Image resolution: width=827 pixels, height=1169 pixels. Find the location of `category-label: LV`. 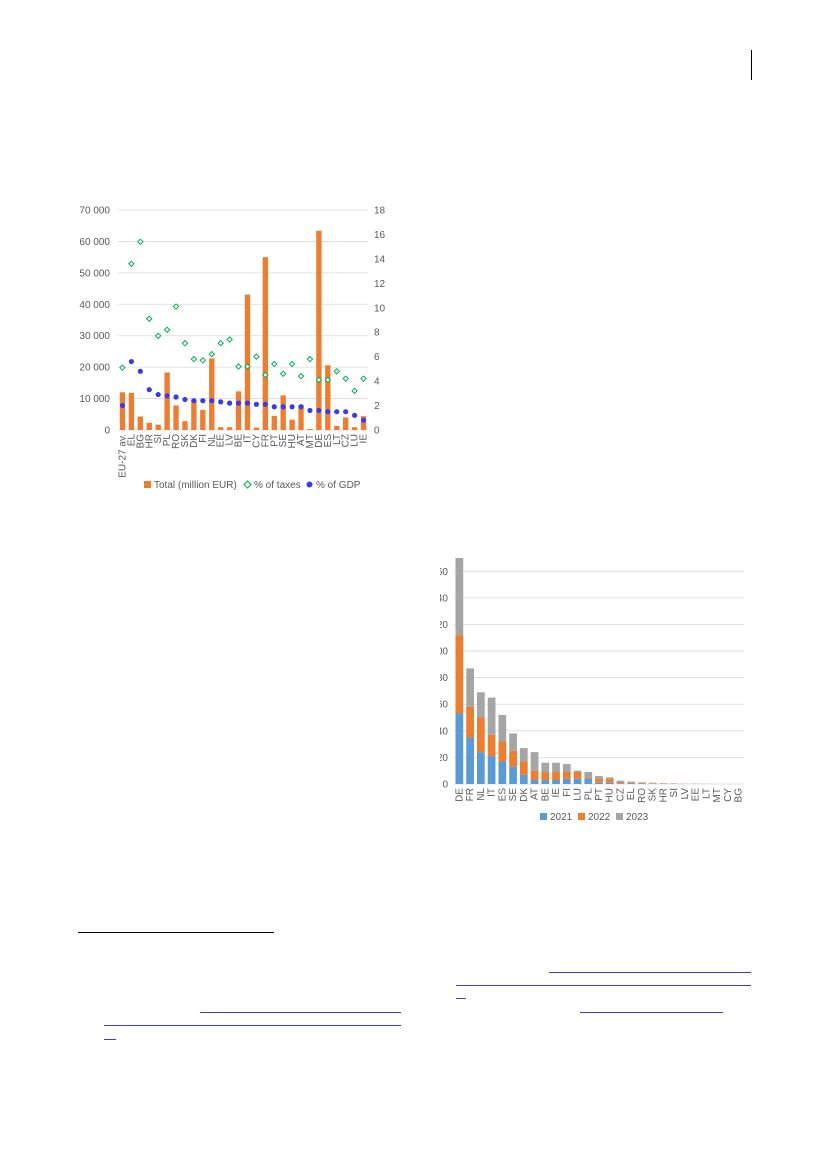

category-label: LV is located at coordinates (230, 440).